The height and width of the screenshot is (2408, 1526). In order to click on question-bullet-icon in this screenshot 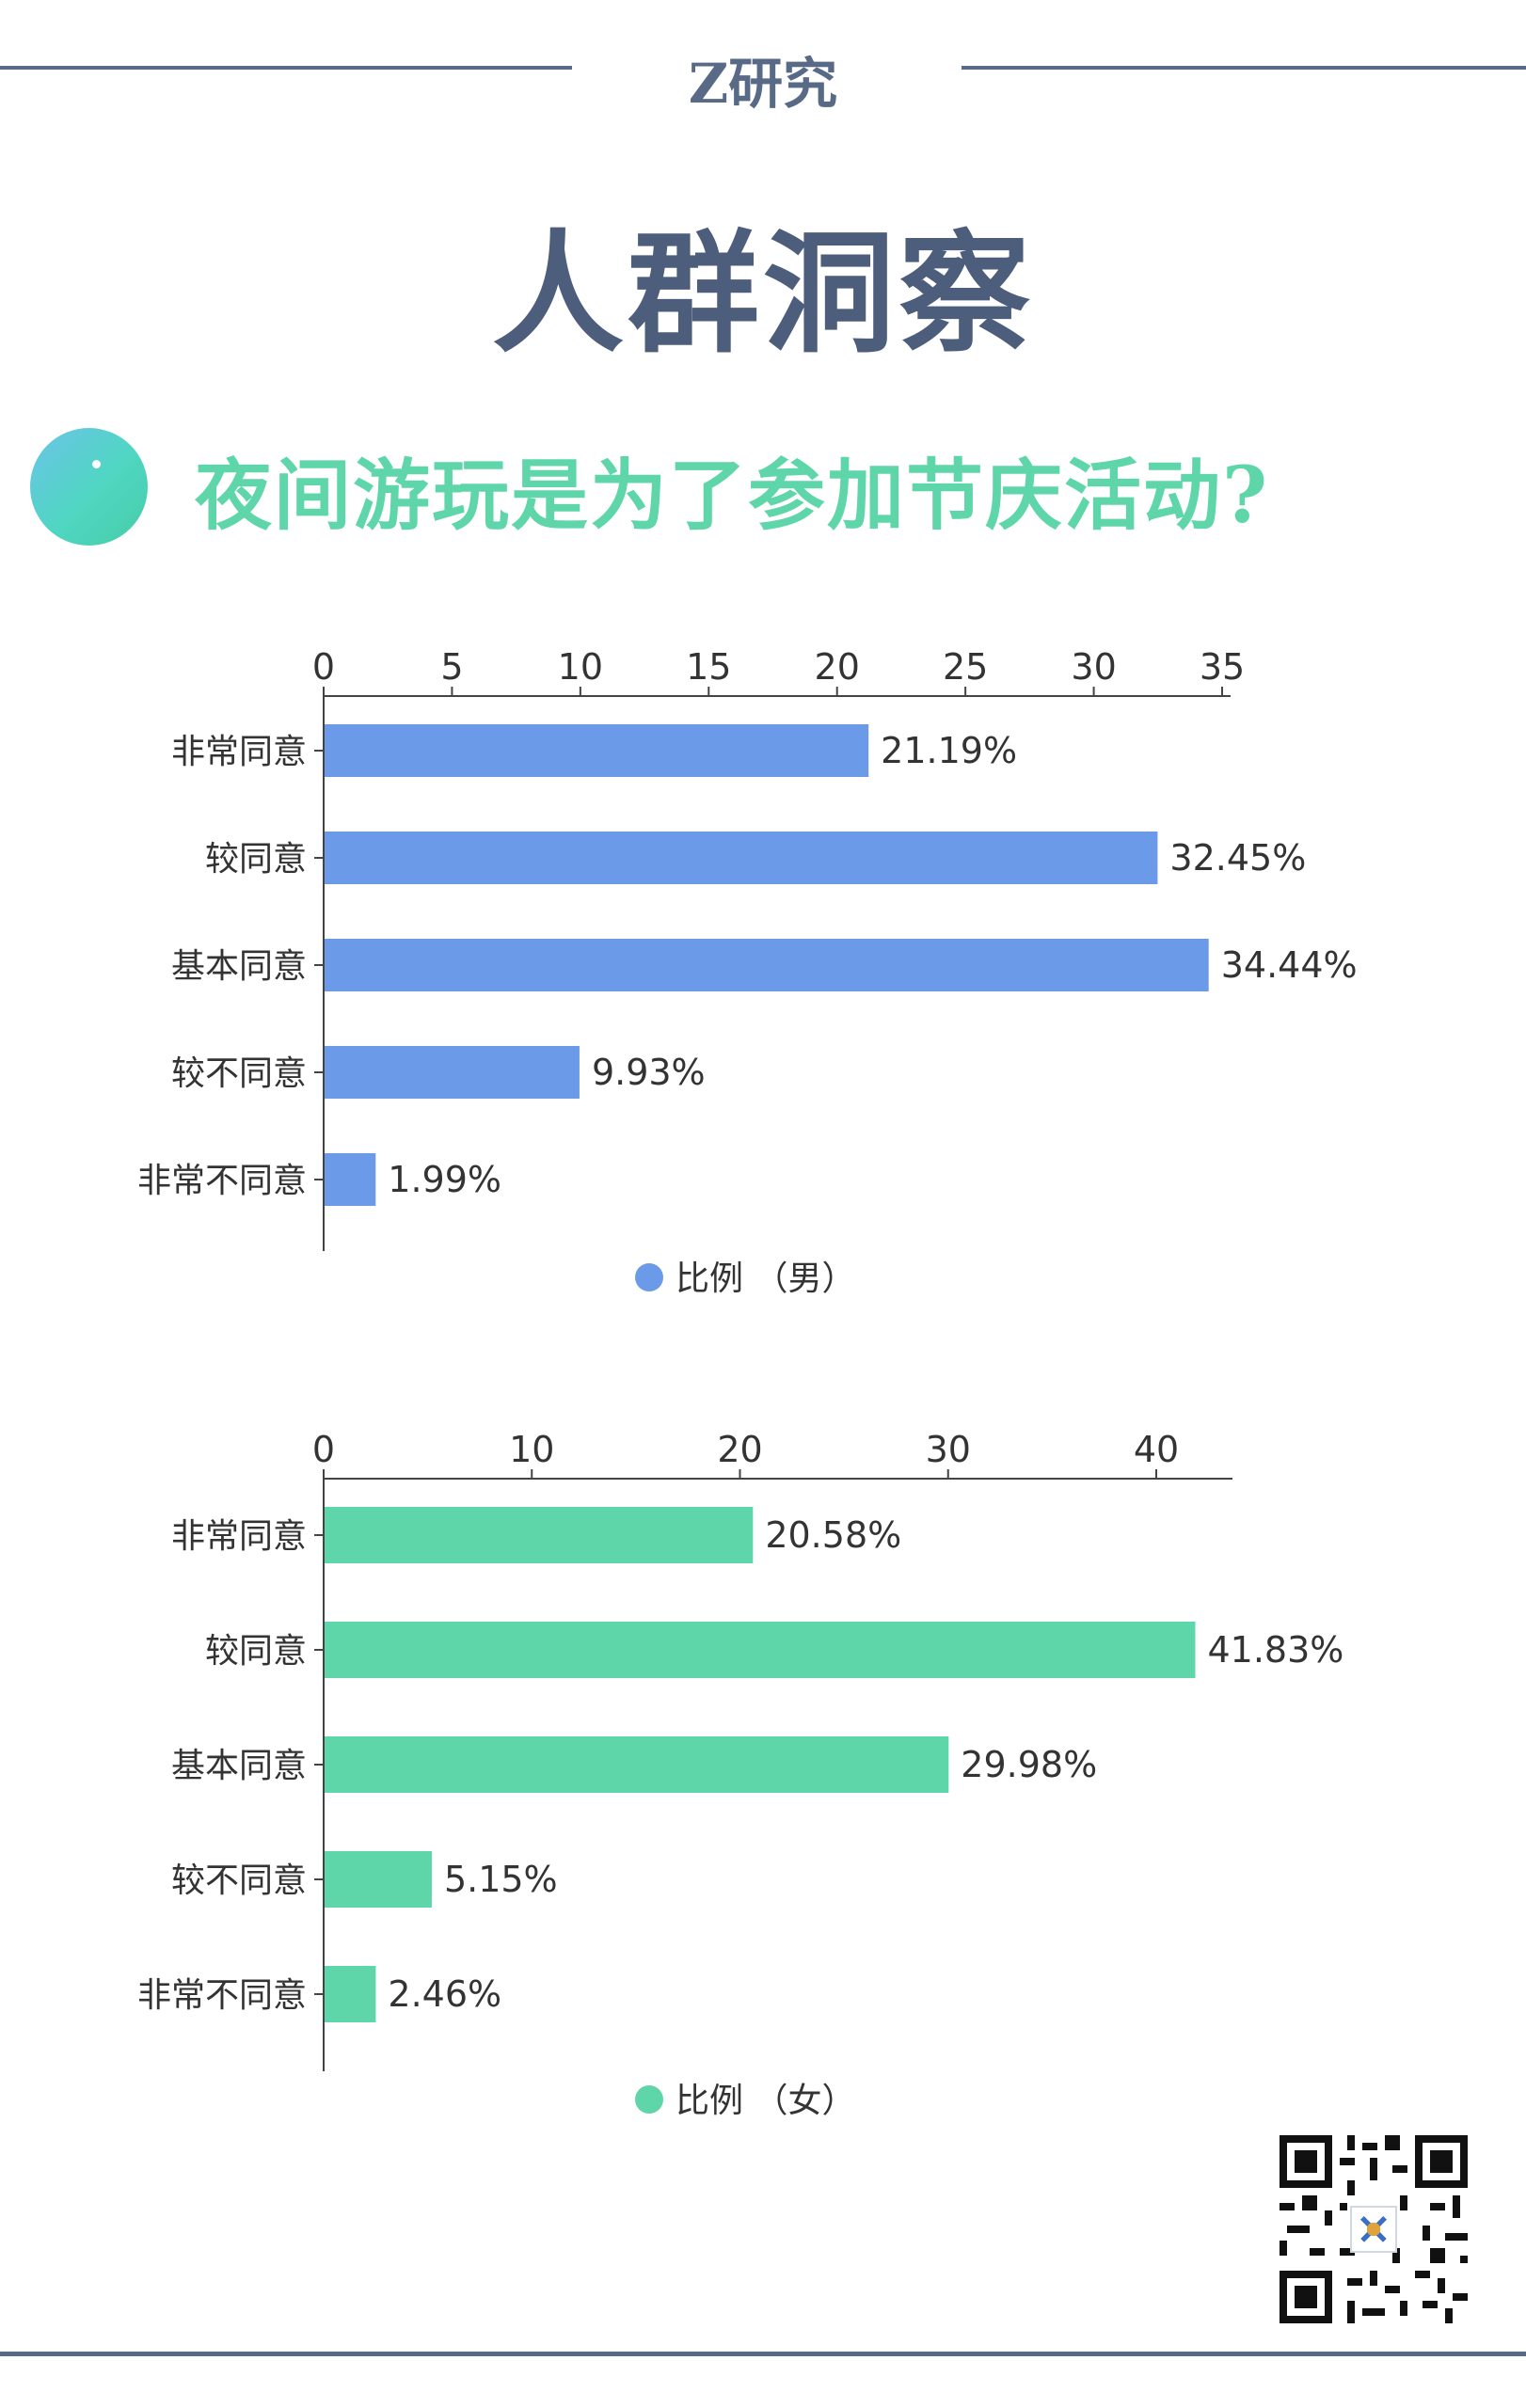, I will do `click(89, 487)`.